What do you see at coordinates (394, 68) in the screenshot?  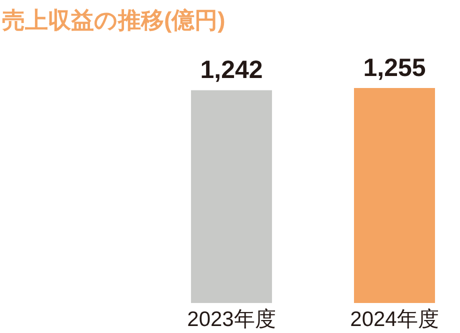 I see `data-label: 1,255` at bounding box center [394, 68].